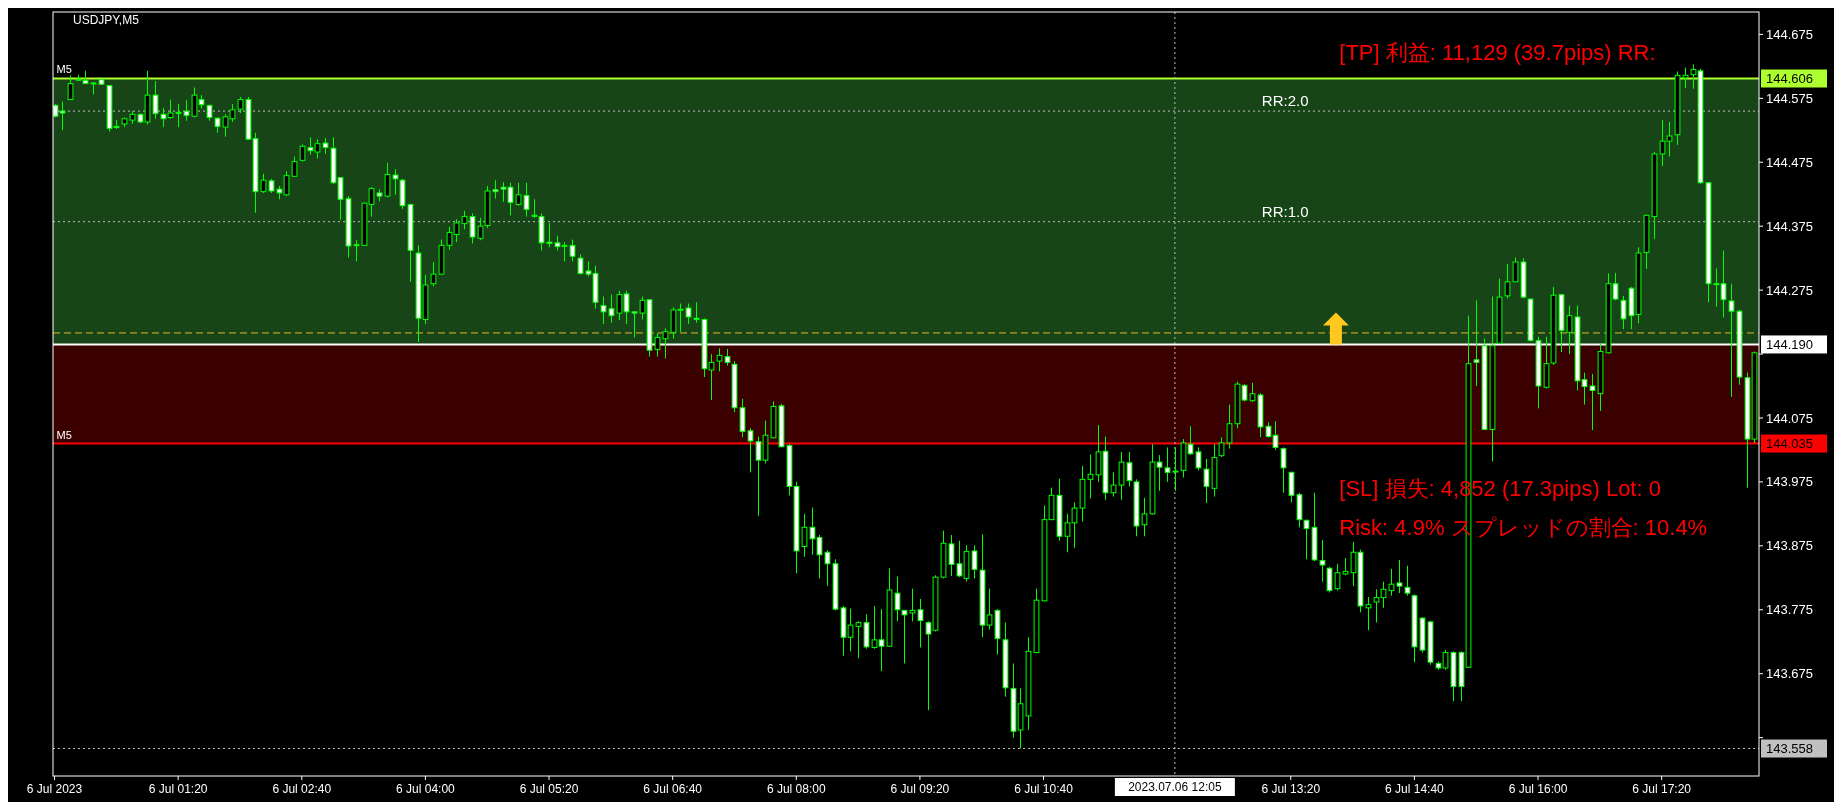 This screenshot has width=1842, height=810. I want to click on y-tick-label: 143.875, so click(1789, 546).